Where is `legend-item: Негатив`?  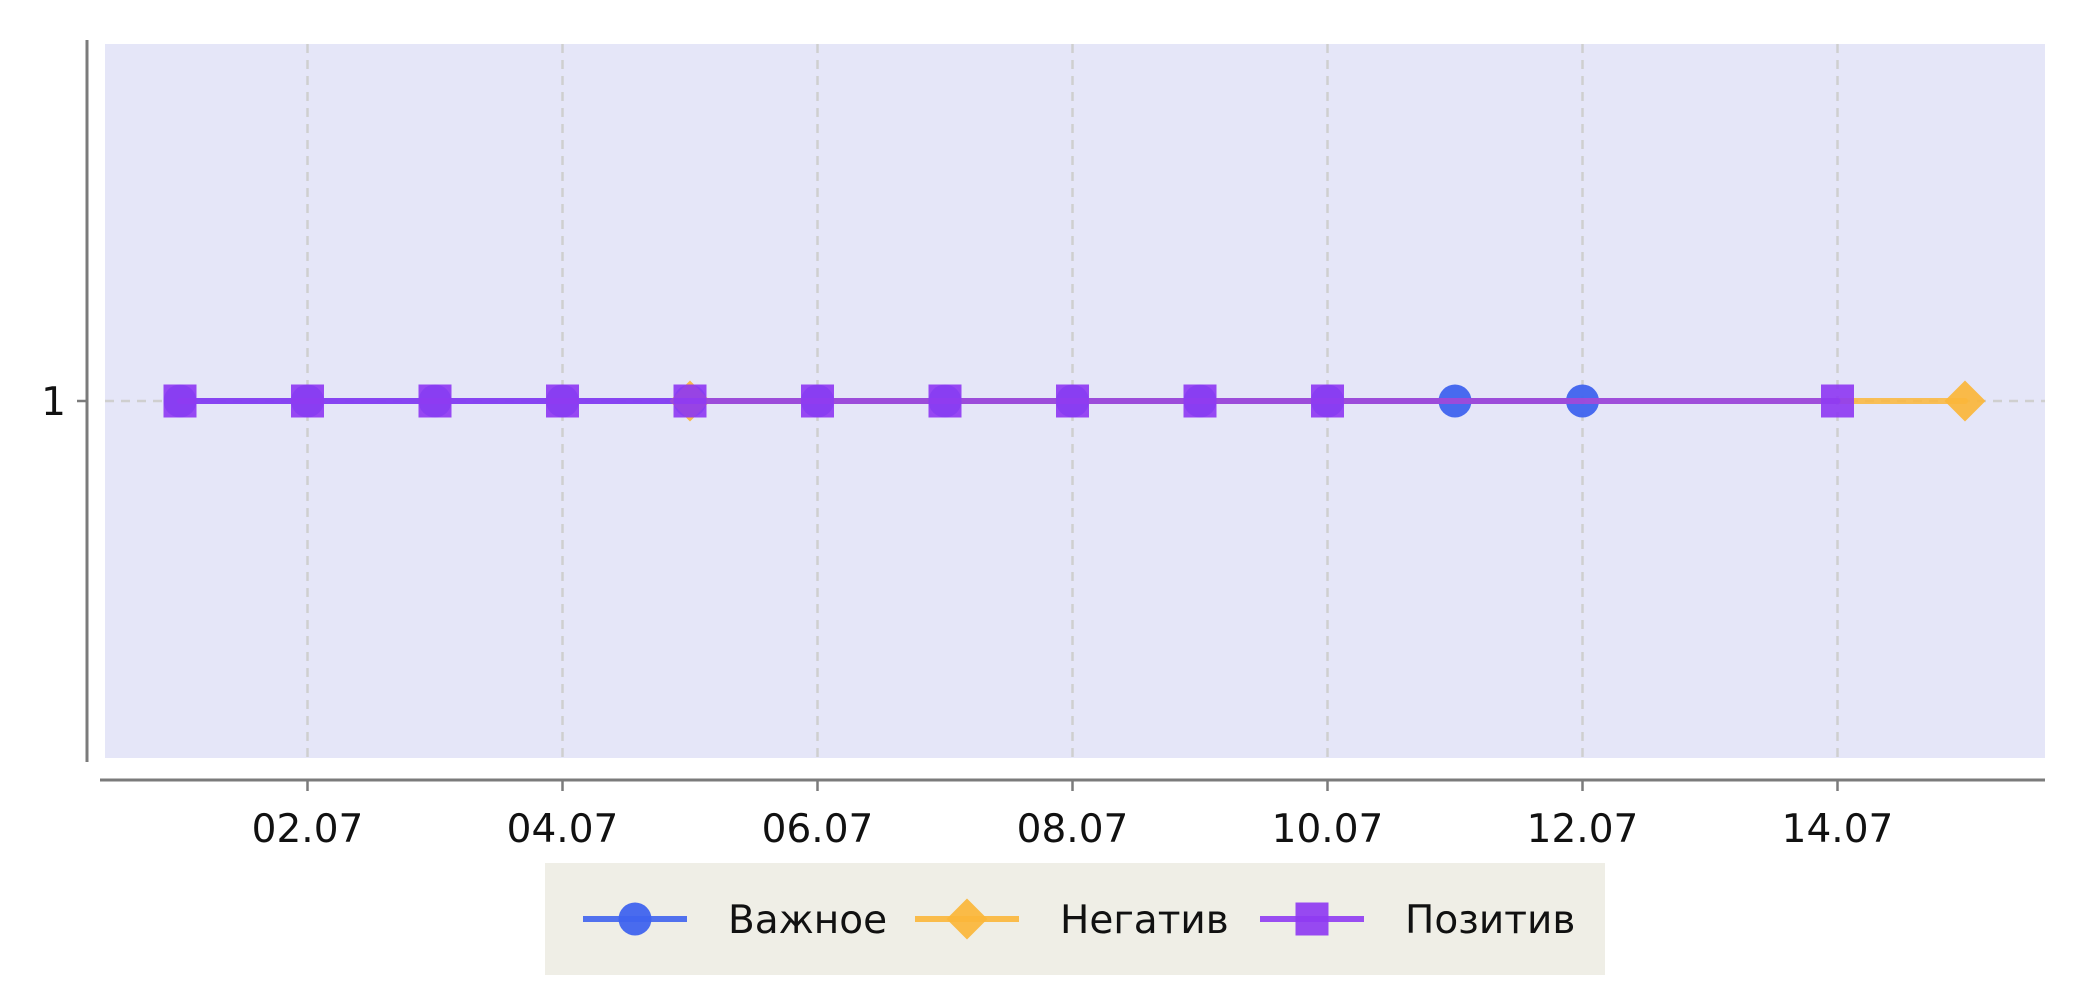
legend-item: Негатив is located at coordinates (1072, 920).